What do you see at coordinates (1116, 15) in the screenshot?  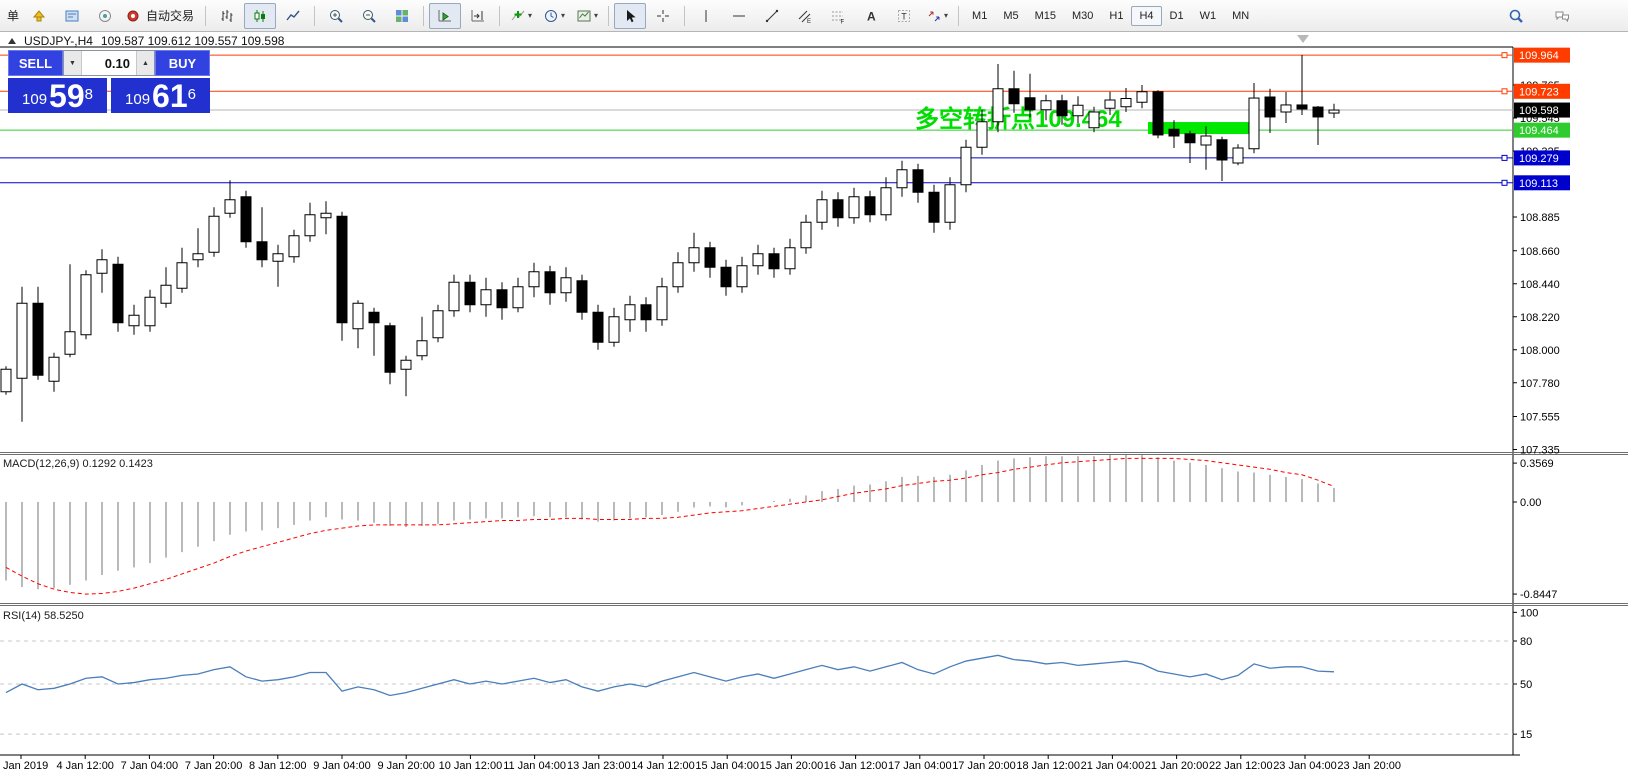 I see `timeframe-button-h1: H1` at bounding box center [1116, 15].